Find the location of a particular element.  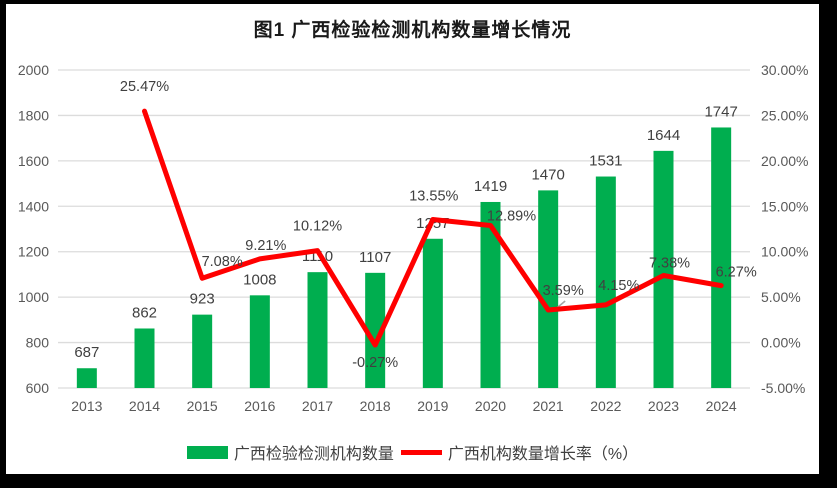

bar-value-label: 1008 is located at coordinates (259, 279).